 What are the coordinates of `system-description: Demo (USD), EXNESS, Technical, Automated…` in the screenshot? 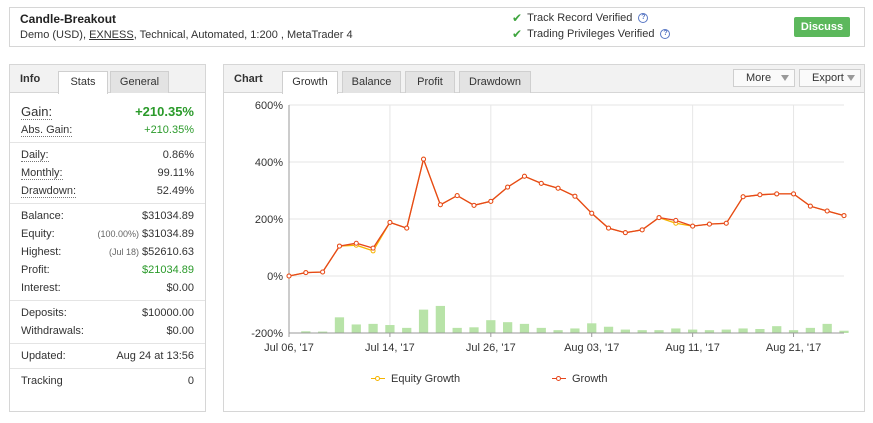 It's located at (186, 35).